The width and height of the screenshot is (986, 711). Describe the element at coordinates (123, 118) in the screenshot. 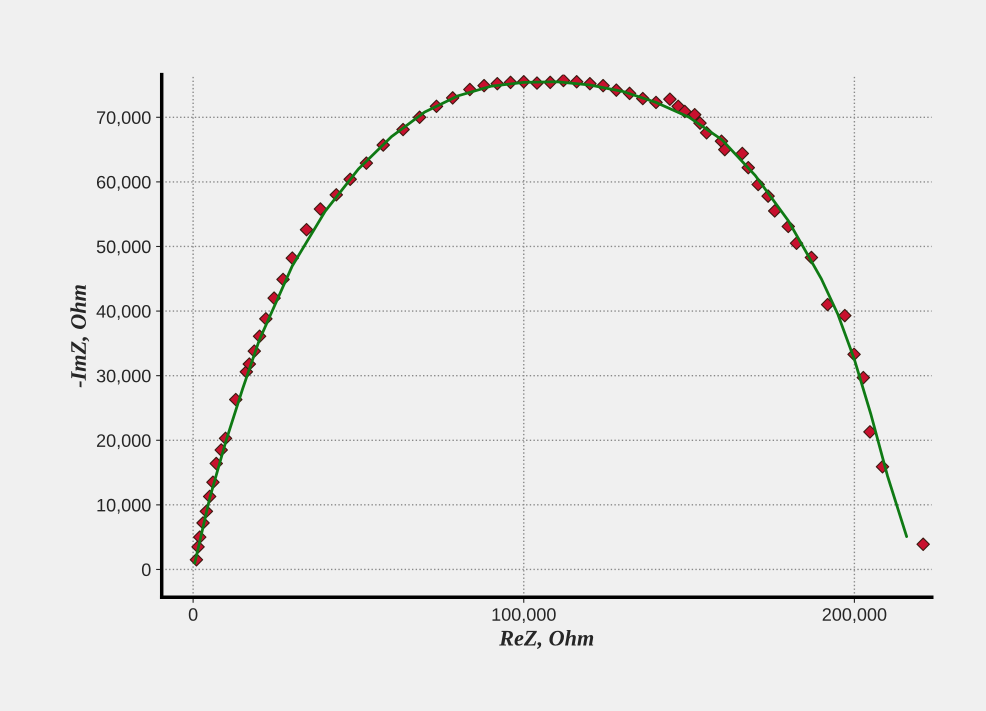

I see `y-tick-label: 70,000` at that location.